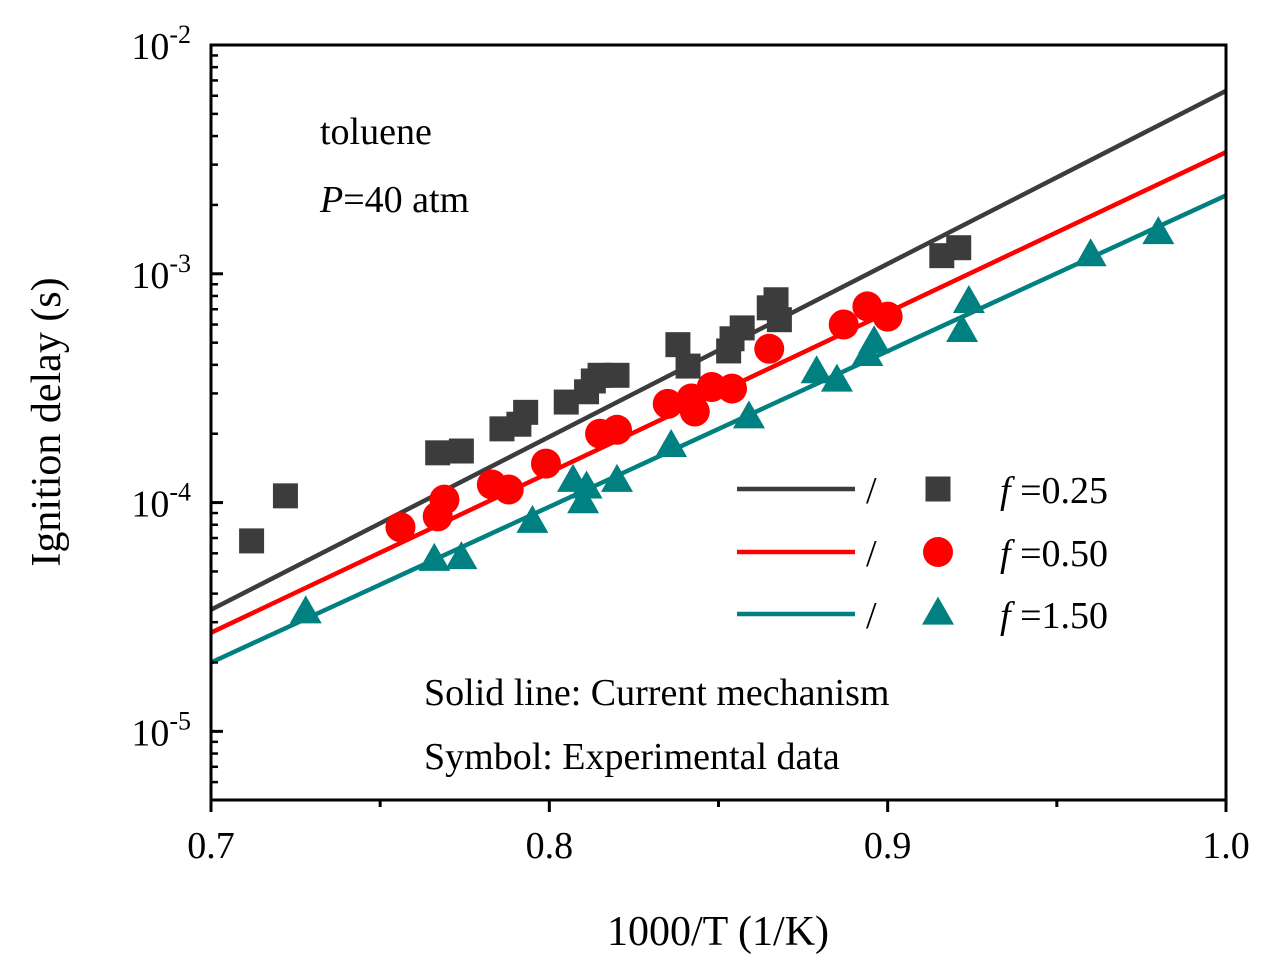 Image resolution: width=1271 pixels, height=969 pixels. I want to click on y-axis-label: Ignition delay (s), so click(47, 421).